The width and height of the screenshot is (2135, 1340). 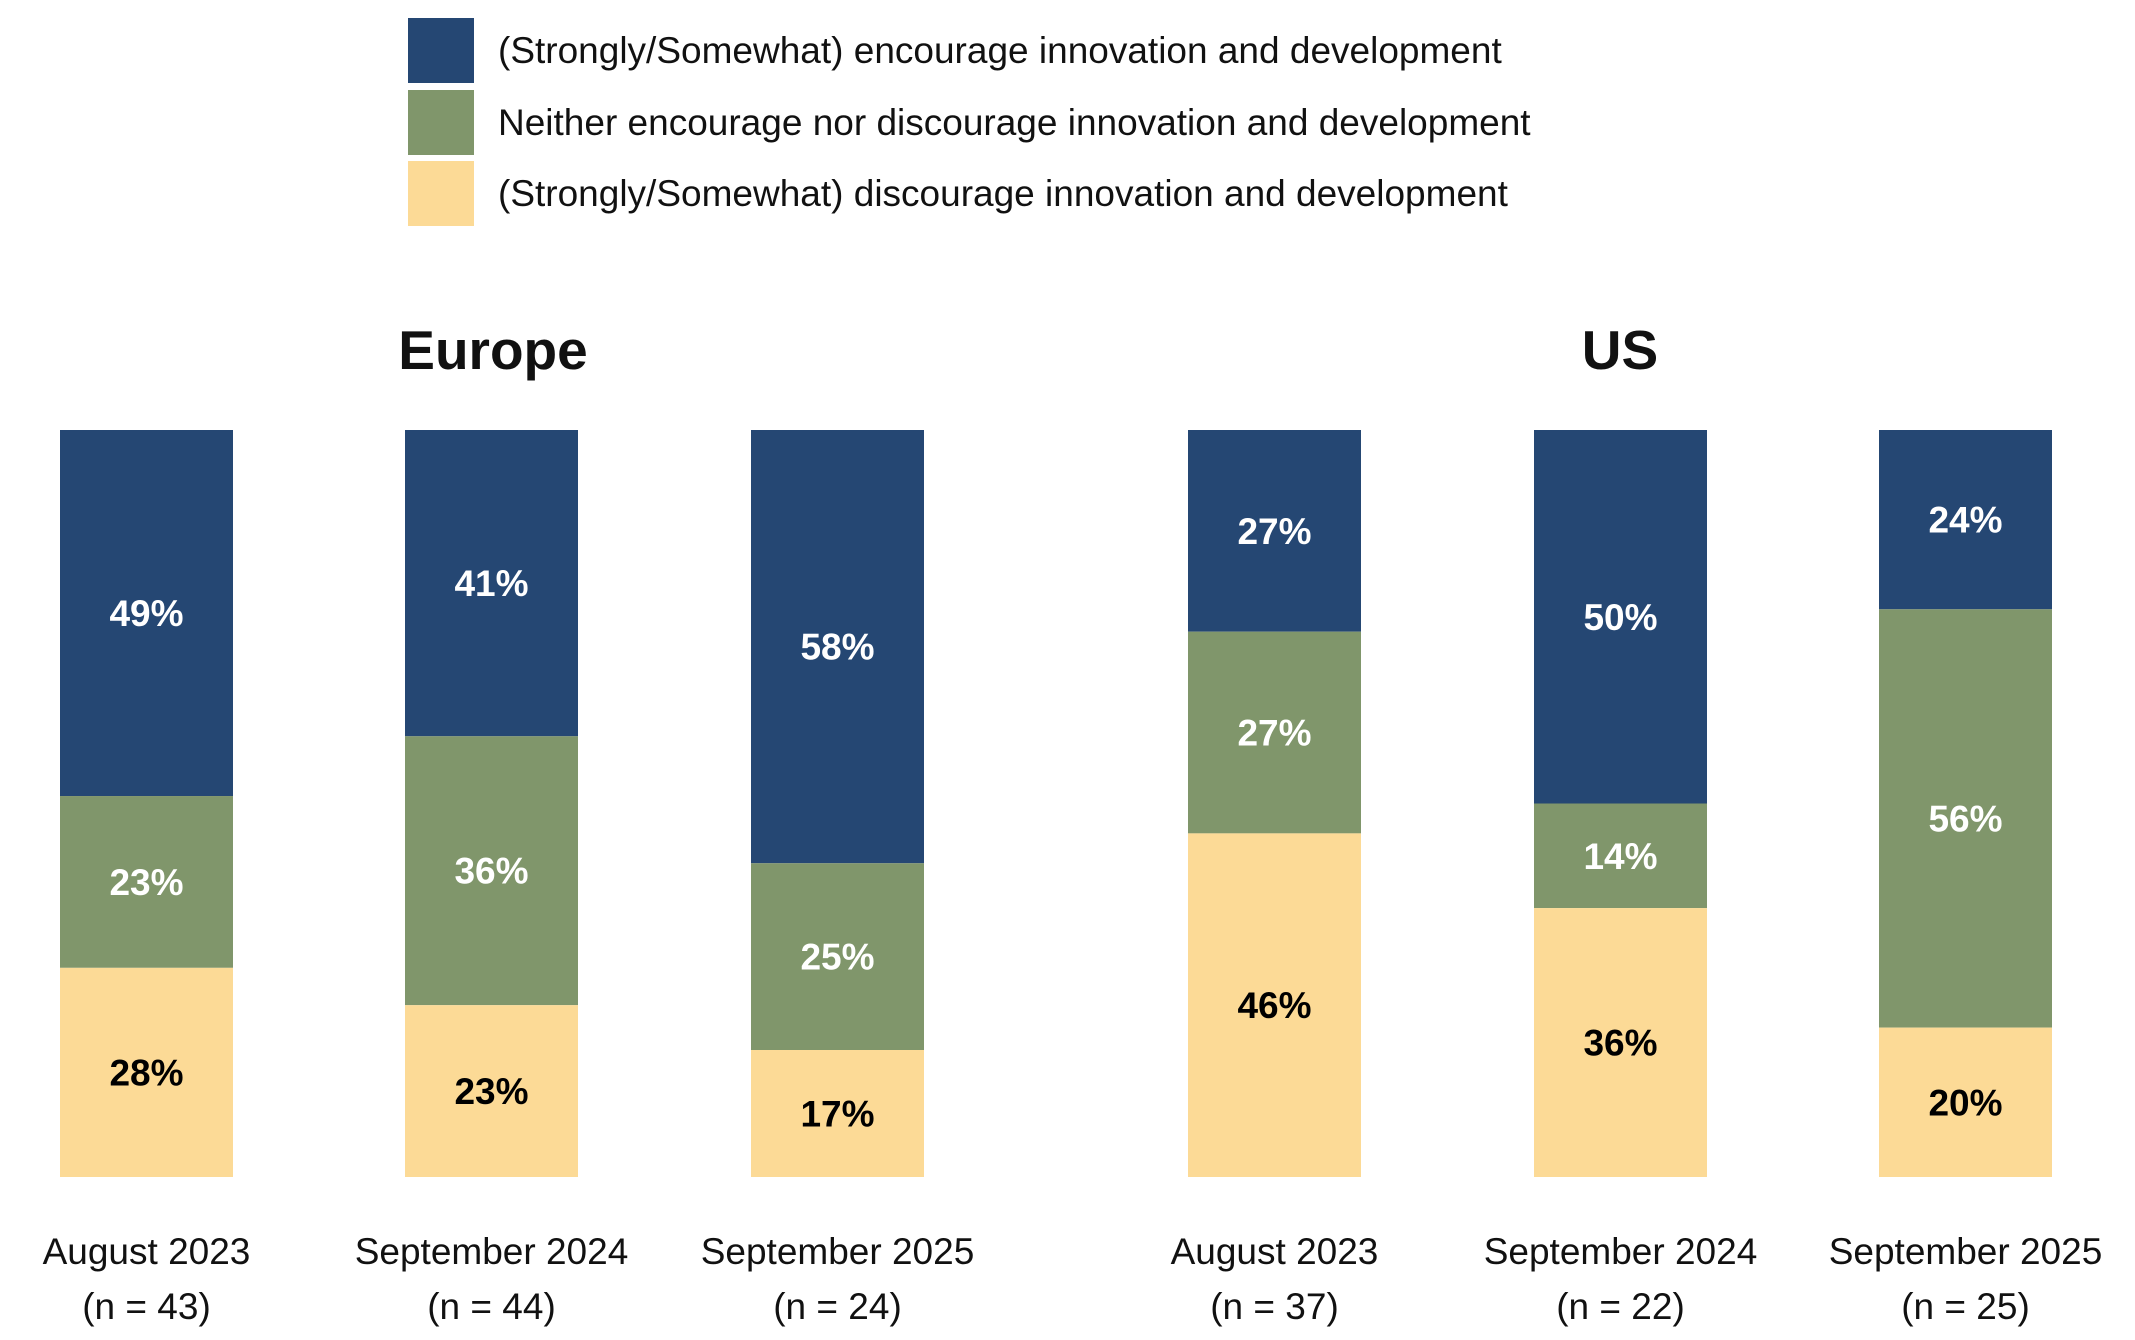 I want to click on data-label: 24%, so click(x=1965, y=520).